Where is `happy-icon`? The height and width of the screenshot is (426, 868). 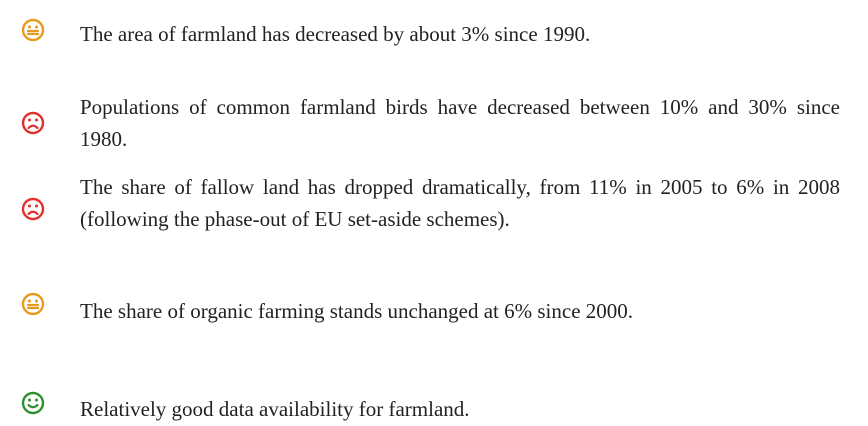 happy-icon is located at coordinates (33, 403).